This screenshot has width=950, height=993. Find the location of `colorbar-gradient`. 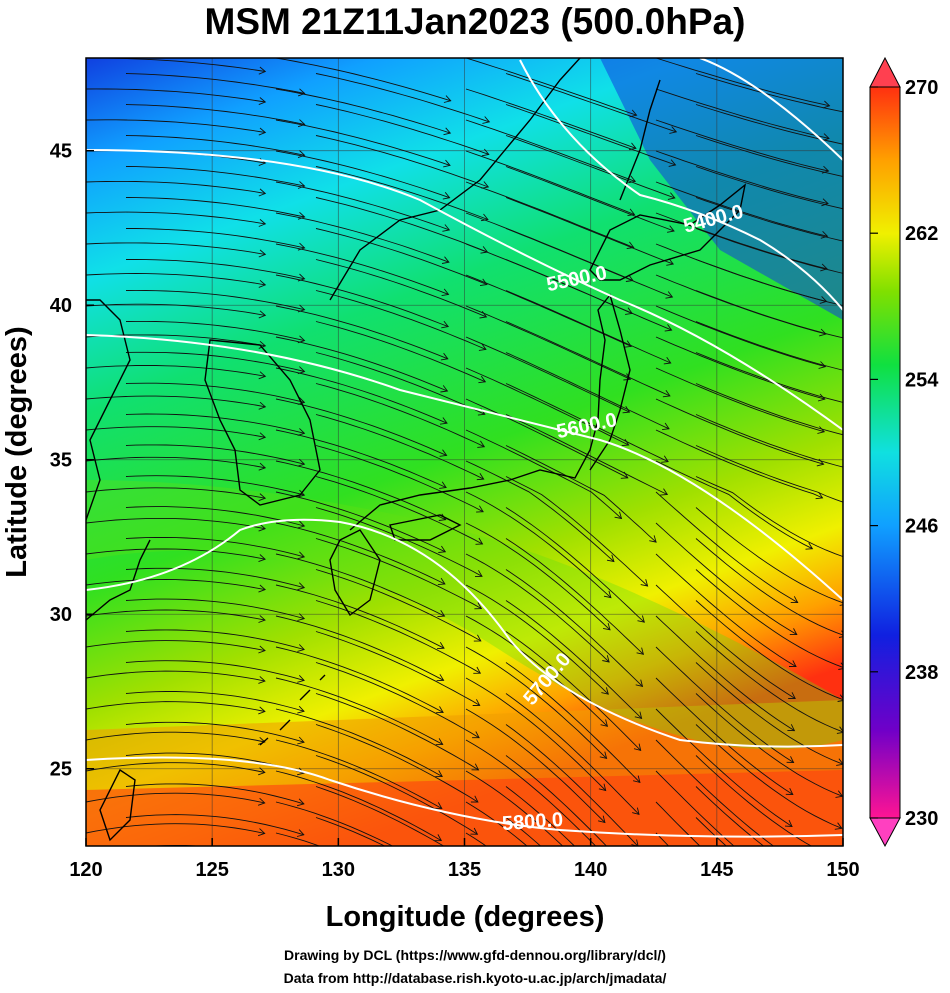

colorbar-gradient is located at coordinates (885, 452).